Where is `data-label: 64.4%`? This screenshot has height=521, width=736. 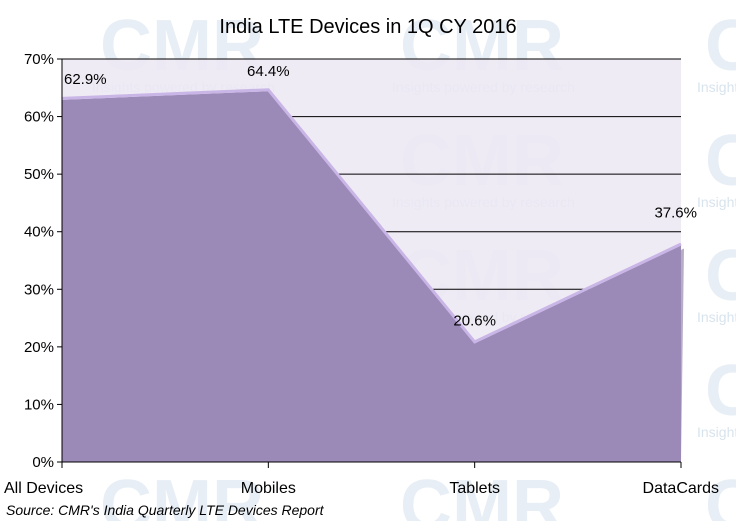 data-label: 64.4% is located at coordinates (268, 71).